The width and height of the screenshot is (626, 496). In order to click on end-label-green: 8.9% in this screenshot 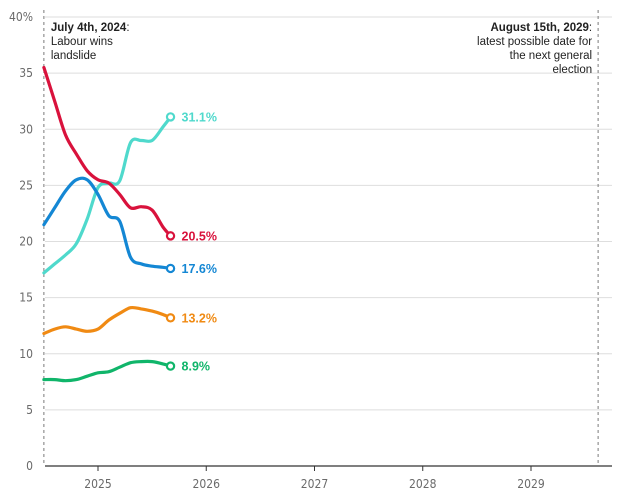, I will do `click(196, 367)`.